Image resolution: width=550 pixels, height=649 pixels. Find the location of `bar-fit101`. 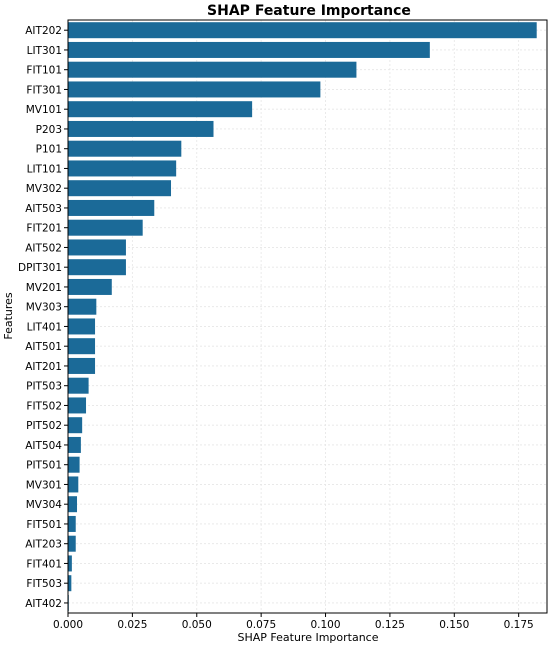

bar-fit101 is located at coordinates (212, 69).